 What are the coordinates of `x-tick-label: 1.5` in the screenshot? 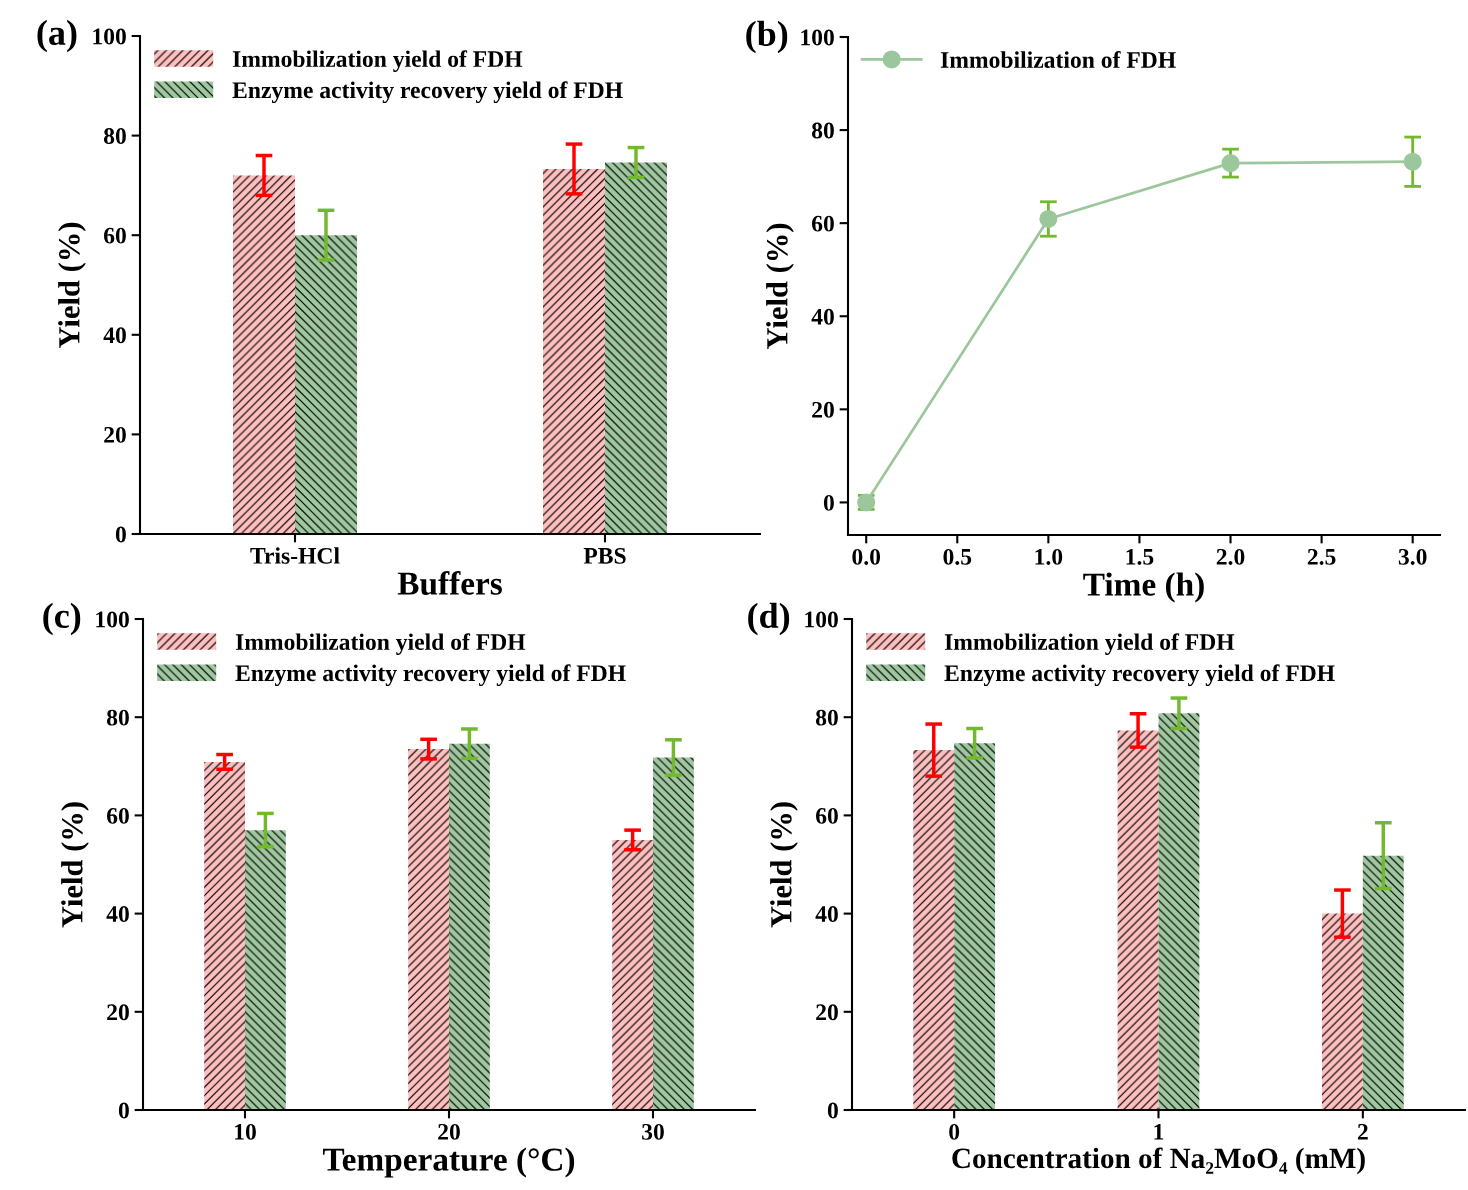 It's located at (1140, 556).